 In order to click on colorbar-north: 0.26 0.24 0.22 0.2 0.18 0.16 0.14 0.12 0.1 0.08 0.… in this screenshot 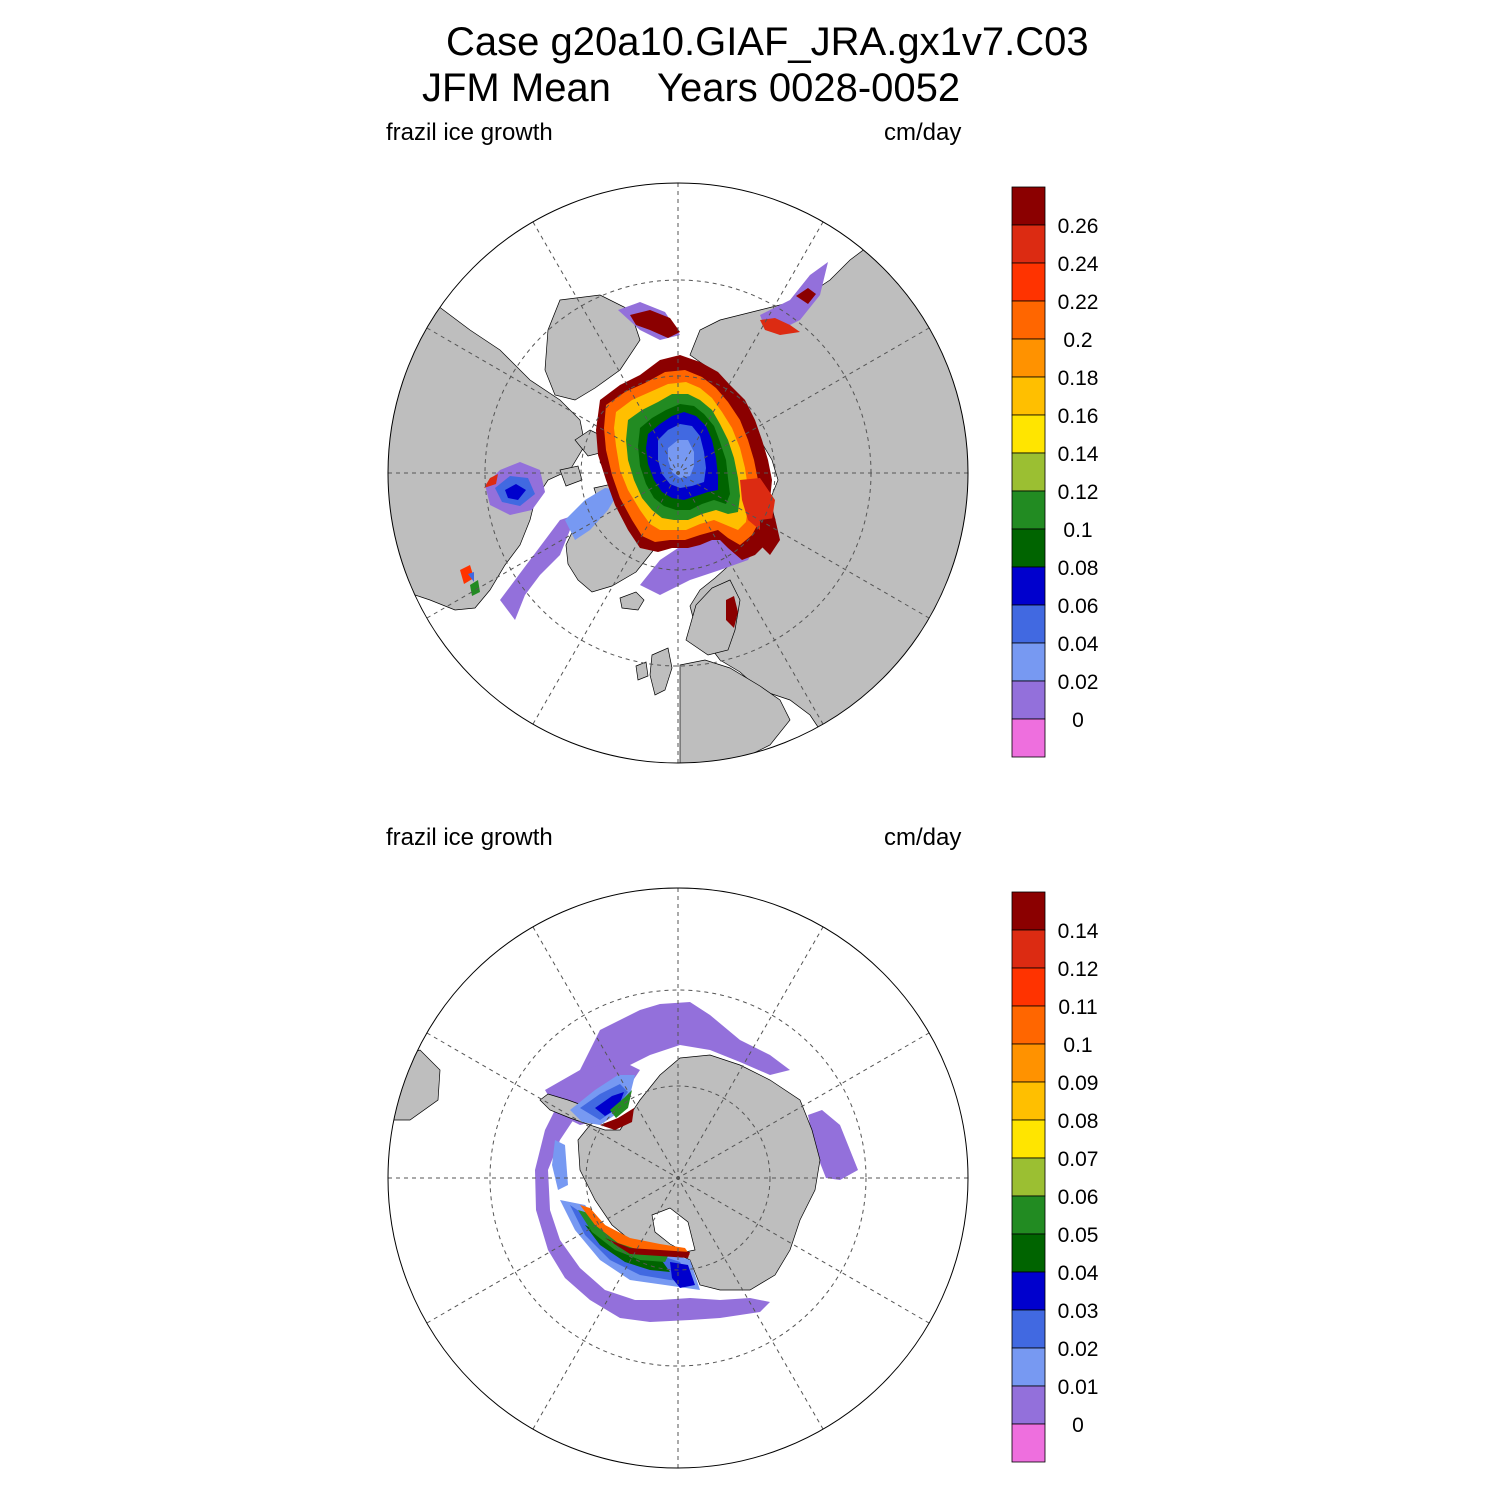, I will do `click(1055, 472)`.